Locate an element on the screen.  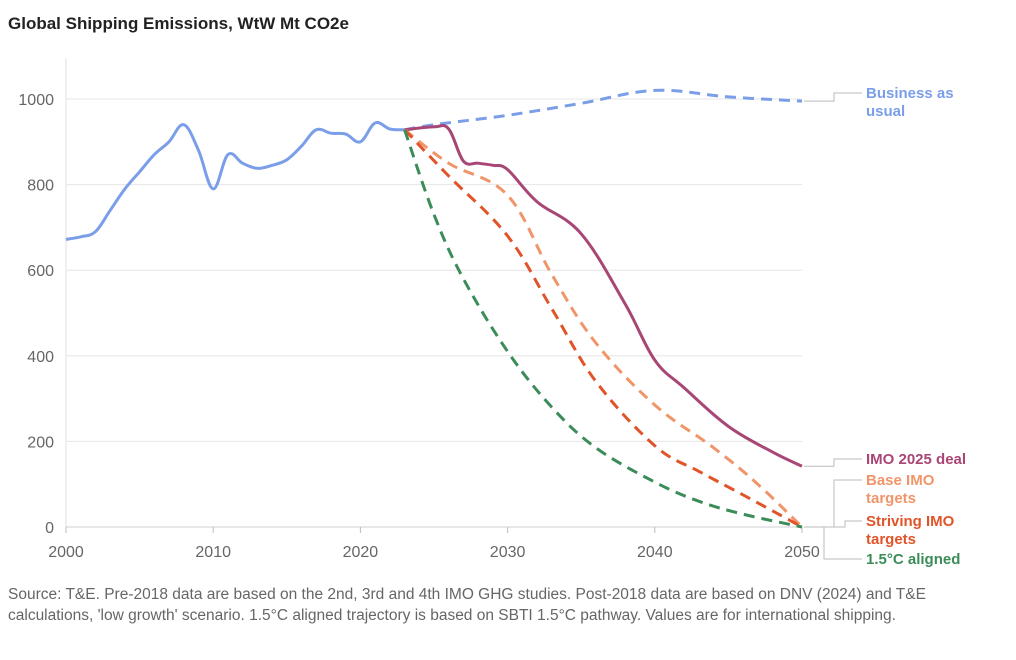
series-line-historical is located at coordinates (235, 181).